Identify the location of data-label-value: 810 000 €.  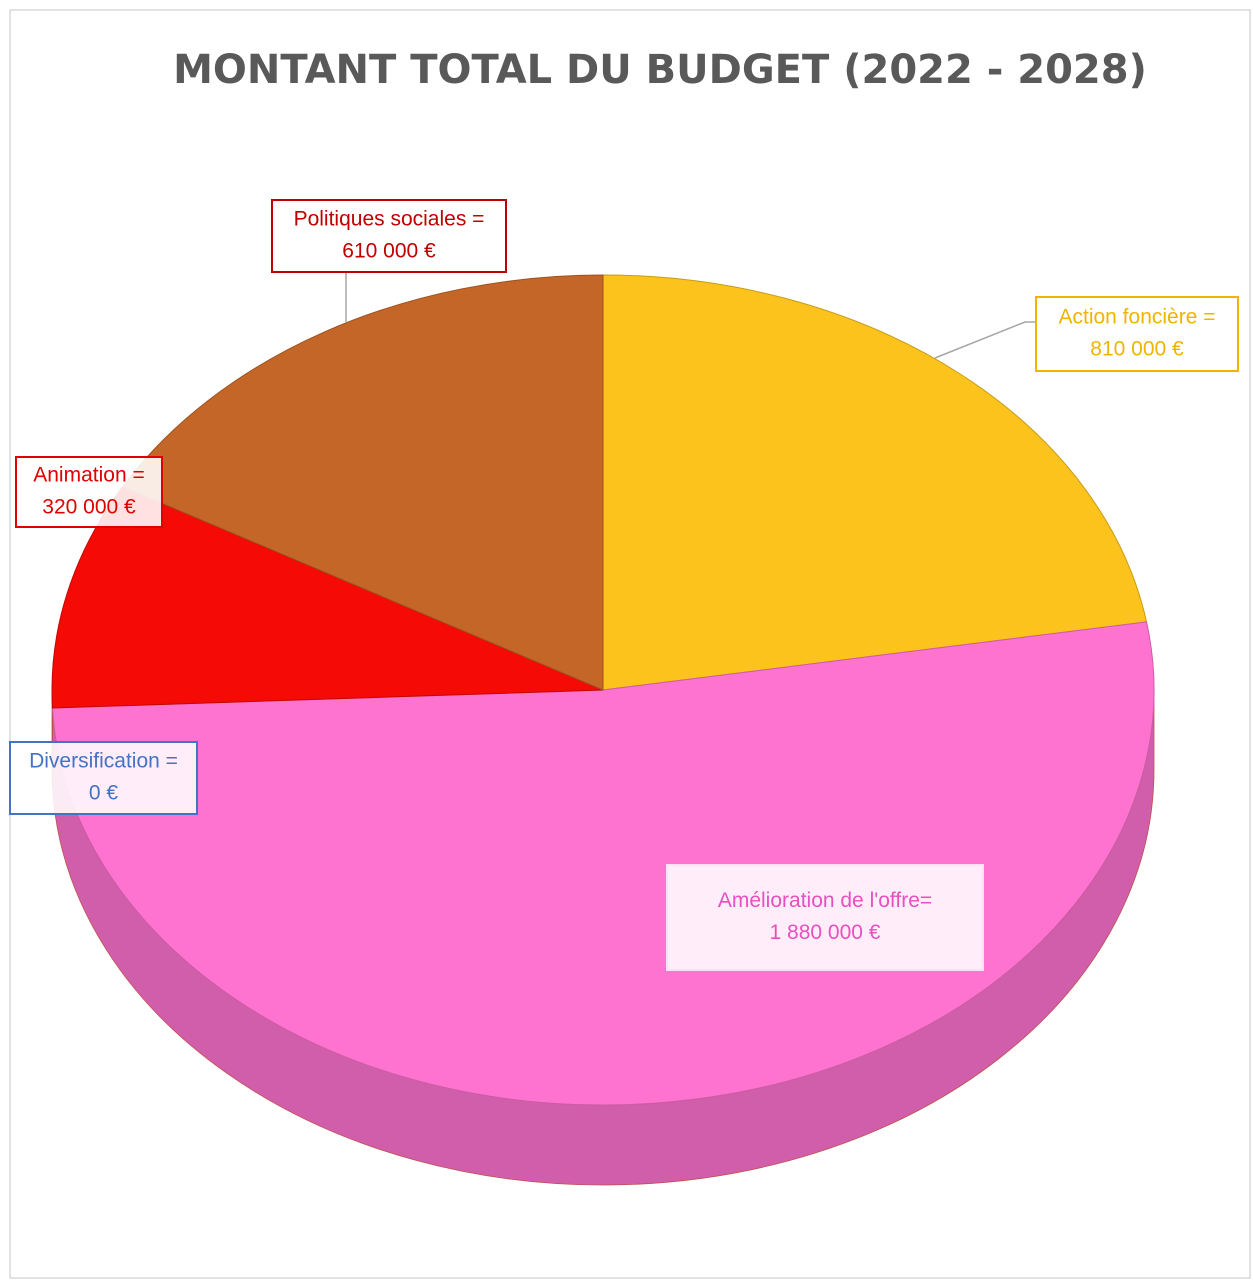
(1137, 349).